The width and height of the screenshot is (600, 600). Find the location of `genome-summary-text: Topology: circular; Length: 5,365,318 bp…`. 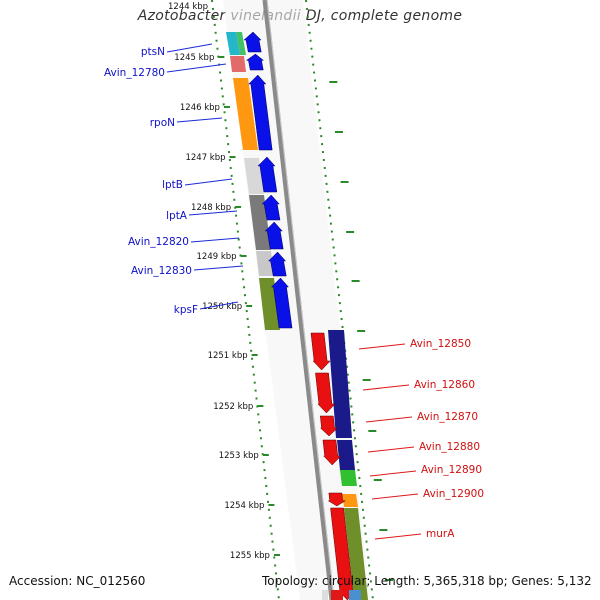

genome-summary-text: Topology: circular; Length: 5,365,318 bp… is located at coordinates (427, 581).